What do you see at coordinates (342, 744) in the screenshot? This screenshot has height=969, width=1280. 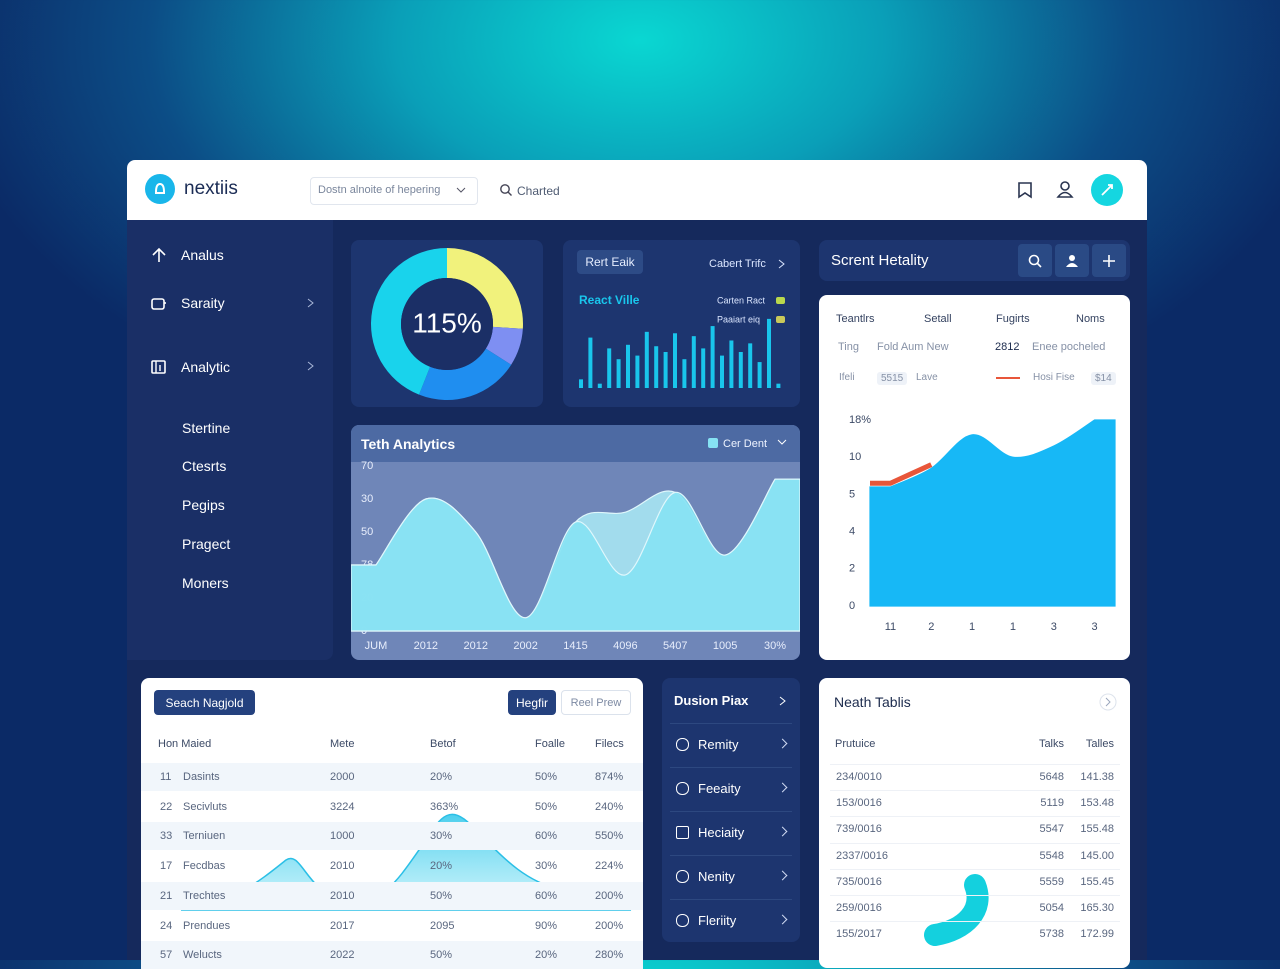 I see `column-header: Mete` at bounding box center [342, 744].